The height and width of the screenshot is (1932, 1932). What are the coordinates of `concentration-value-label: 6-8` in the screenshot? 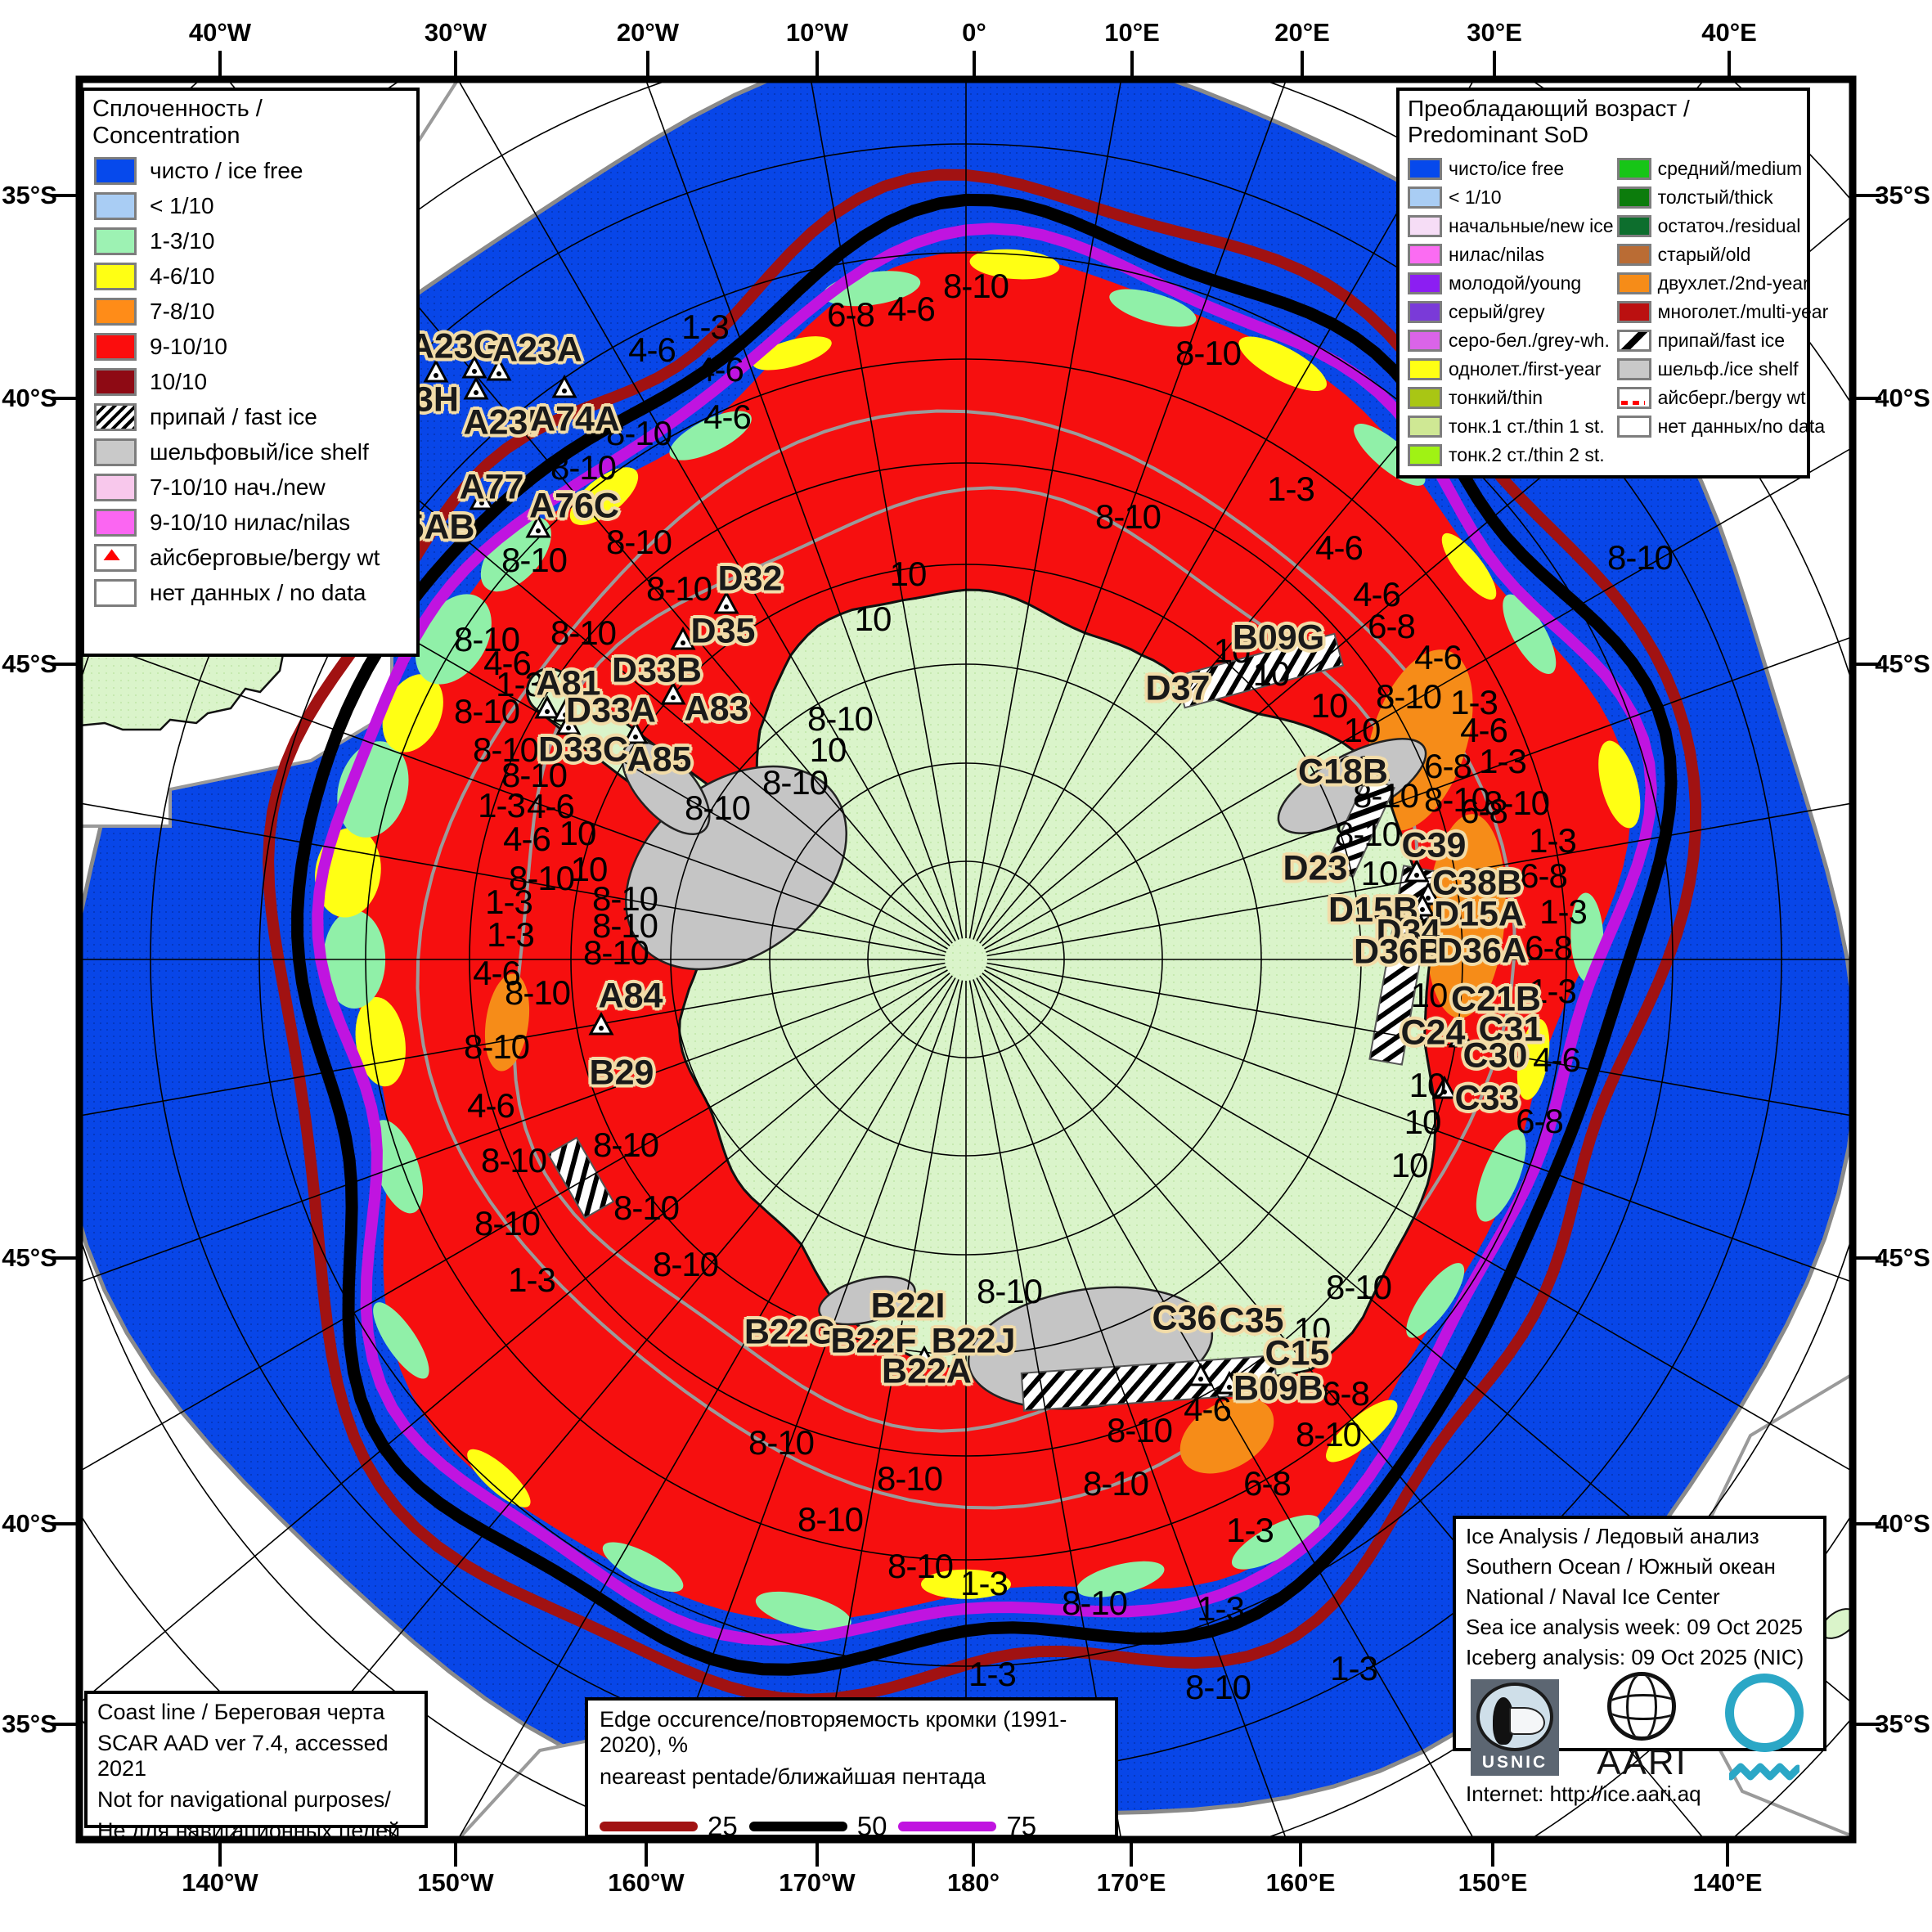 It's located at (1448, 766).